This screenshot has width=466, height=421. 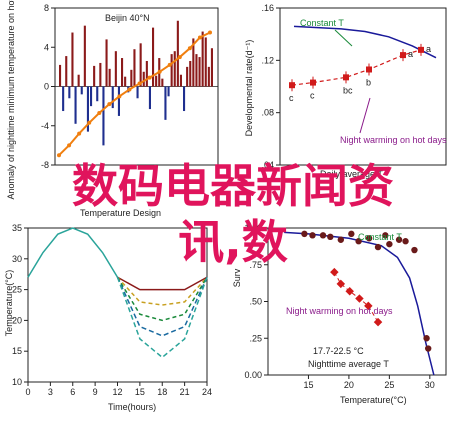 I want to click on panel2-point-letter: bc, so click(x=348, y=90).